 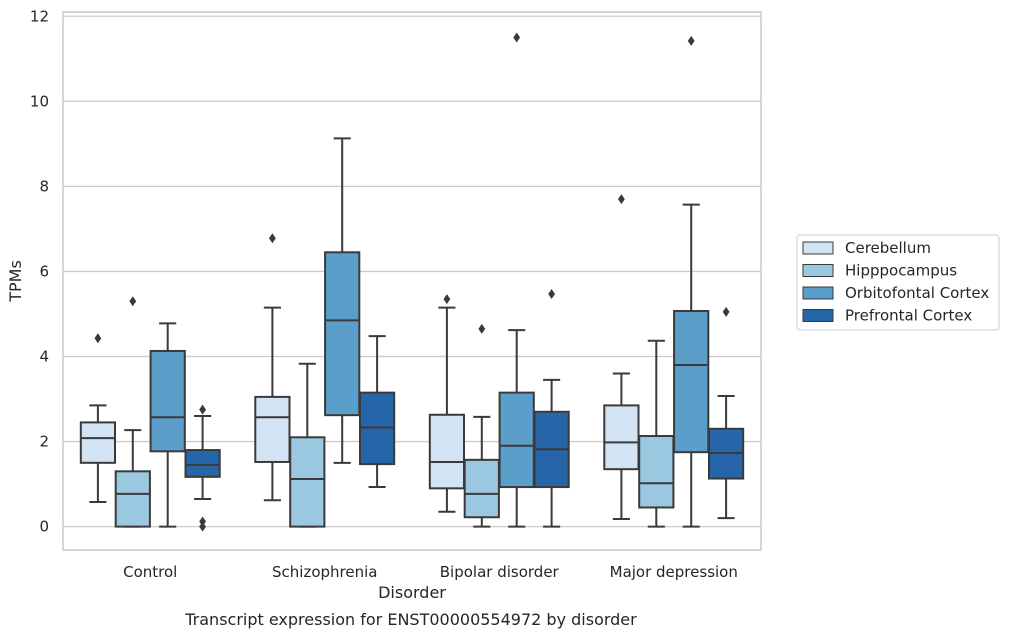 What do you see at coordinates (39, 16) in the screenshot?
I see `y-tick-label: 12` at bounding box center [39, 16].